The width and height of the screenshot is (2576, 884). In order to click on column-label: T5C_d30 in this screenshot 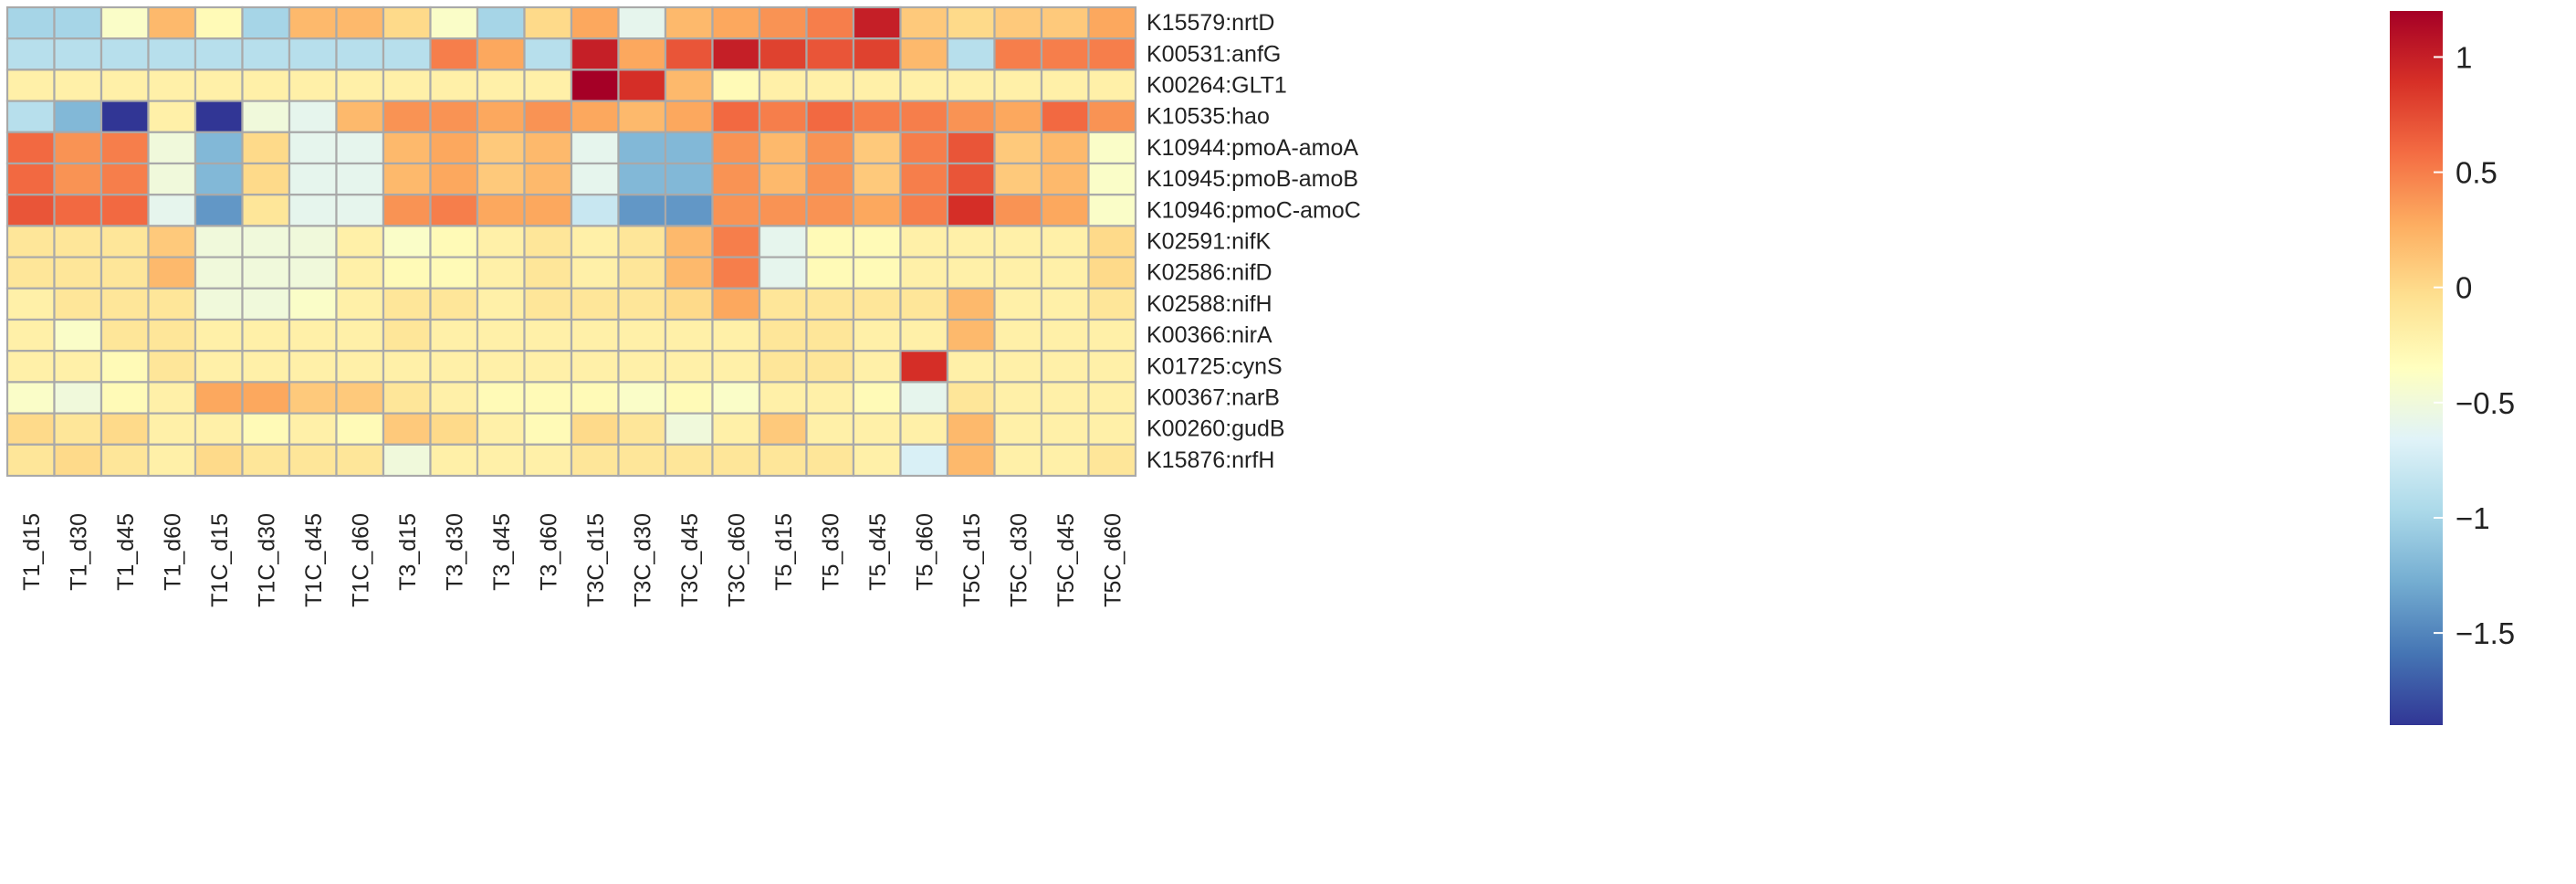, I will do `click(1018, 560)`.